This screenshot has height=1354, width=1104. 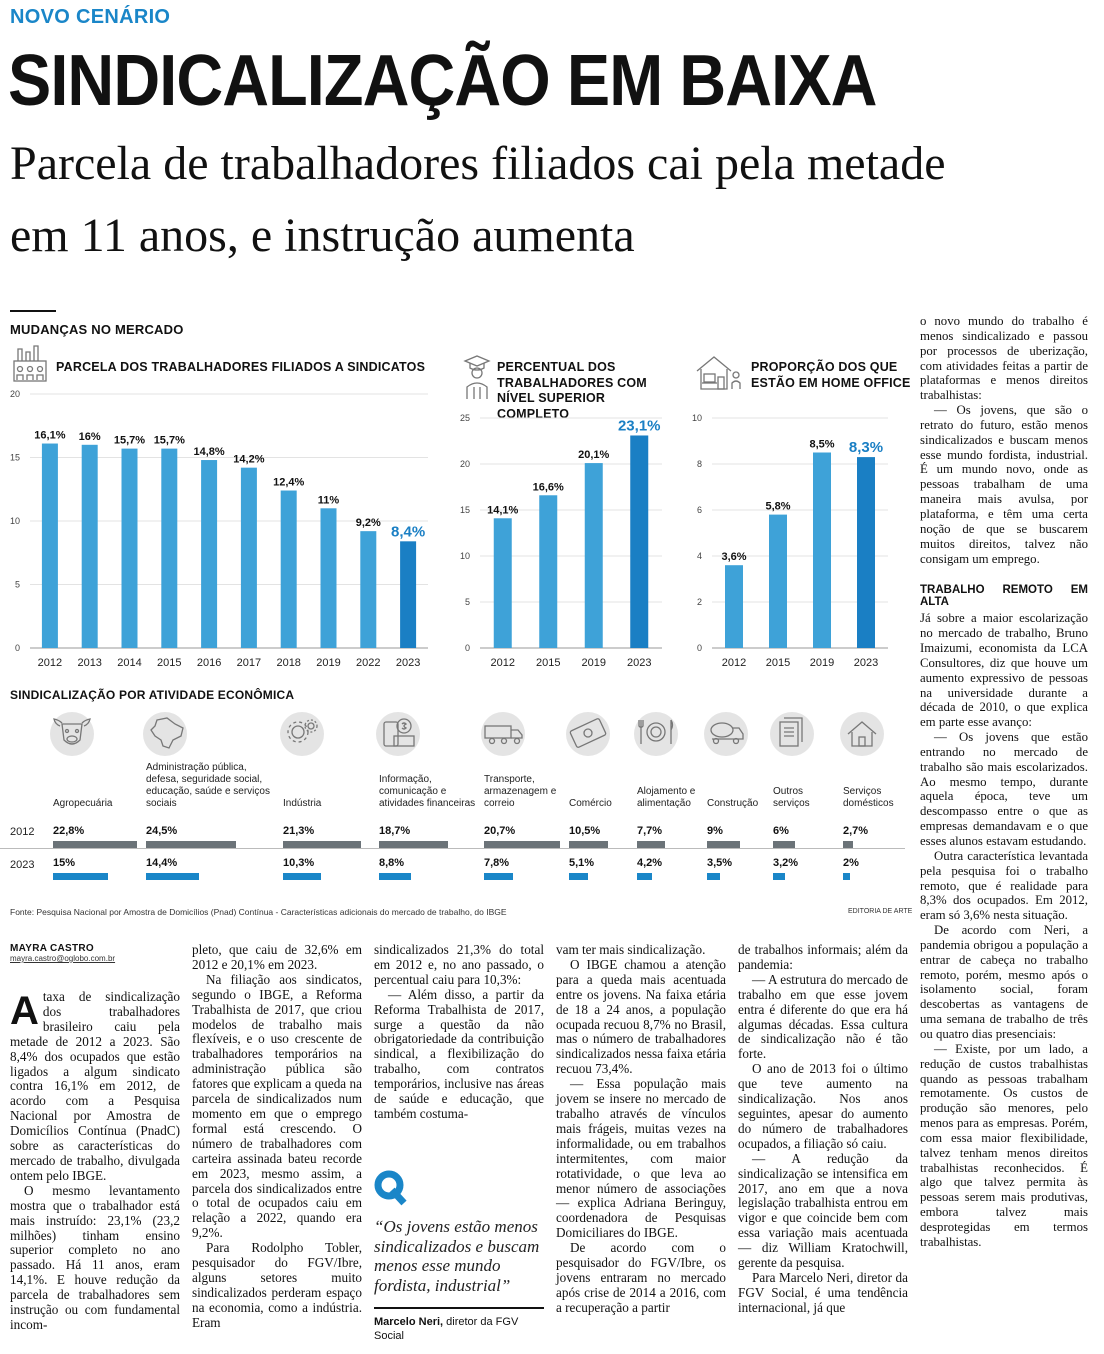 What do you see at coordinates (368, 523) in the screenshot?
I see `bar-value-label: 9,2%` at bounding box center [368, 523].